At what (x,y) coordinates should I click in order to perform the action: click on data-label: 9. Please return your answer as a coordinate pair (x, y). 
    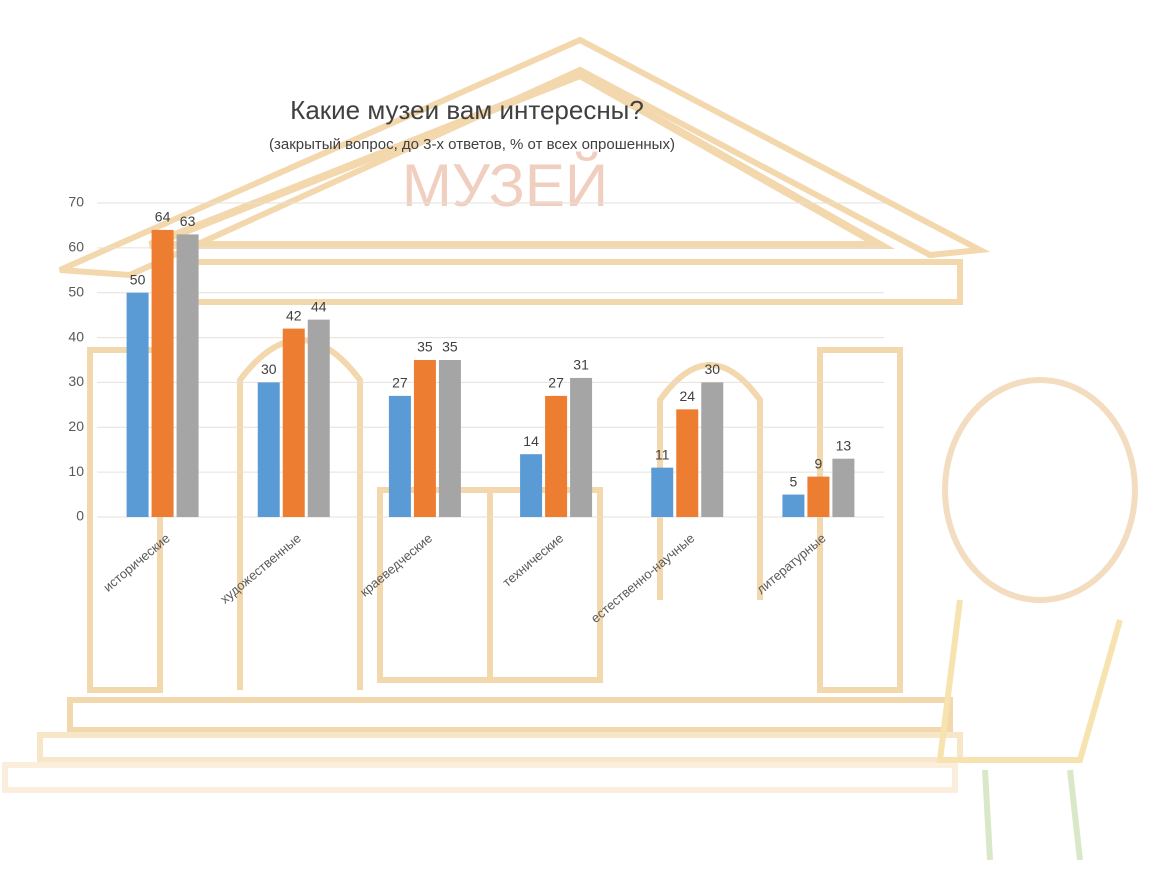
    Looking at the image, I should click on (819, 463).